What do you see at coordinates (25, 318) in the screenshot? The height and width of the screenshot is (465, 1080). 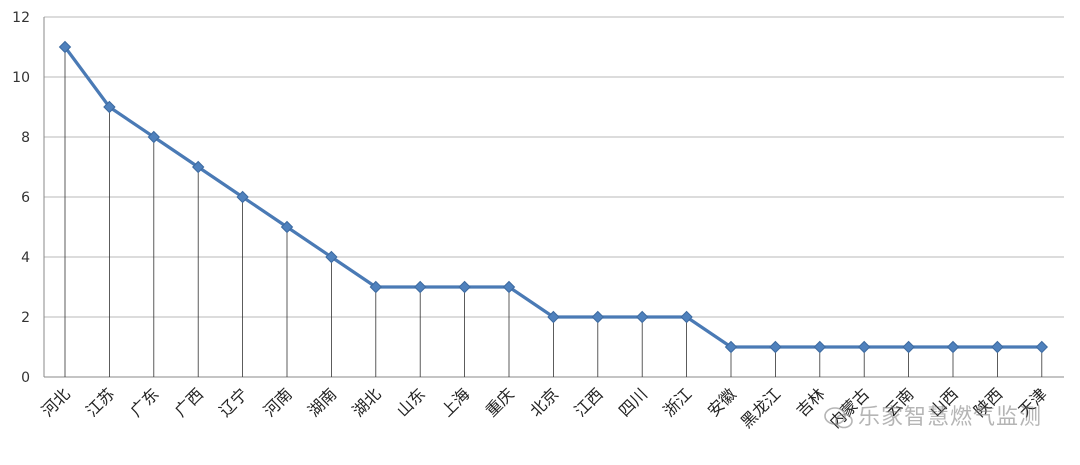 I see `y-tick-label: 2` at bounding box center [25, 318].